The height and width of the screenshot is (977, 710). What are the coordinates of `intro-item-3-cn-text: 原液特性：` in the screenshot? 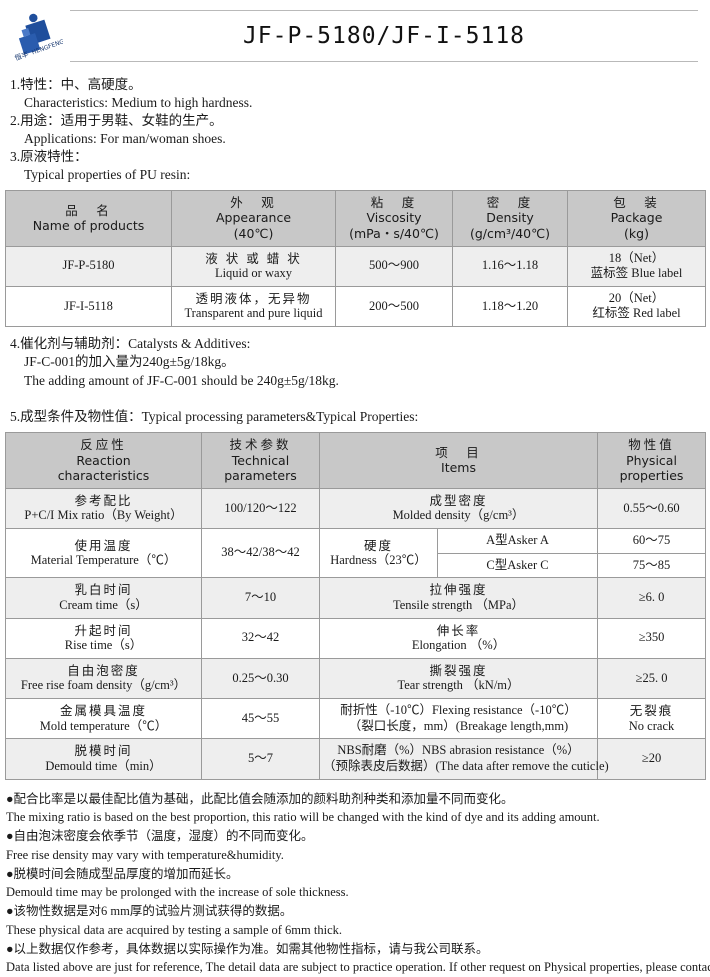 It's located at (54, 156).